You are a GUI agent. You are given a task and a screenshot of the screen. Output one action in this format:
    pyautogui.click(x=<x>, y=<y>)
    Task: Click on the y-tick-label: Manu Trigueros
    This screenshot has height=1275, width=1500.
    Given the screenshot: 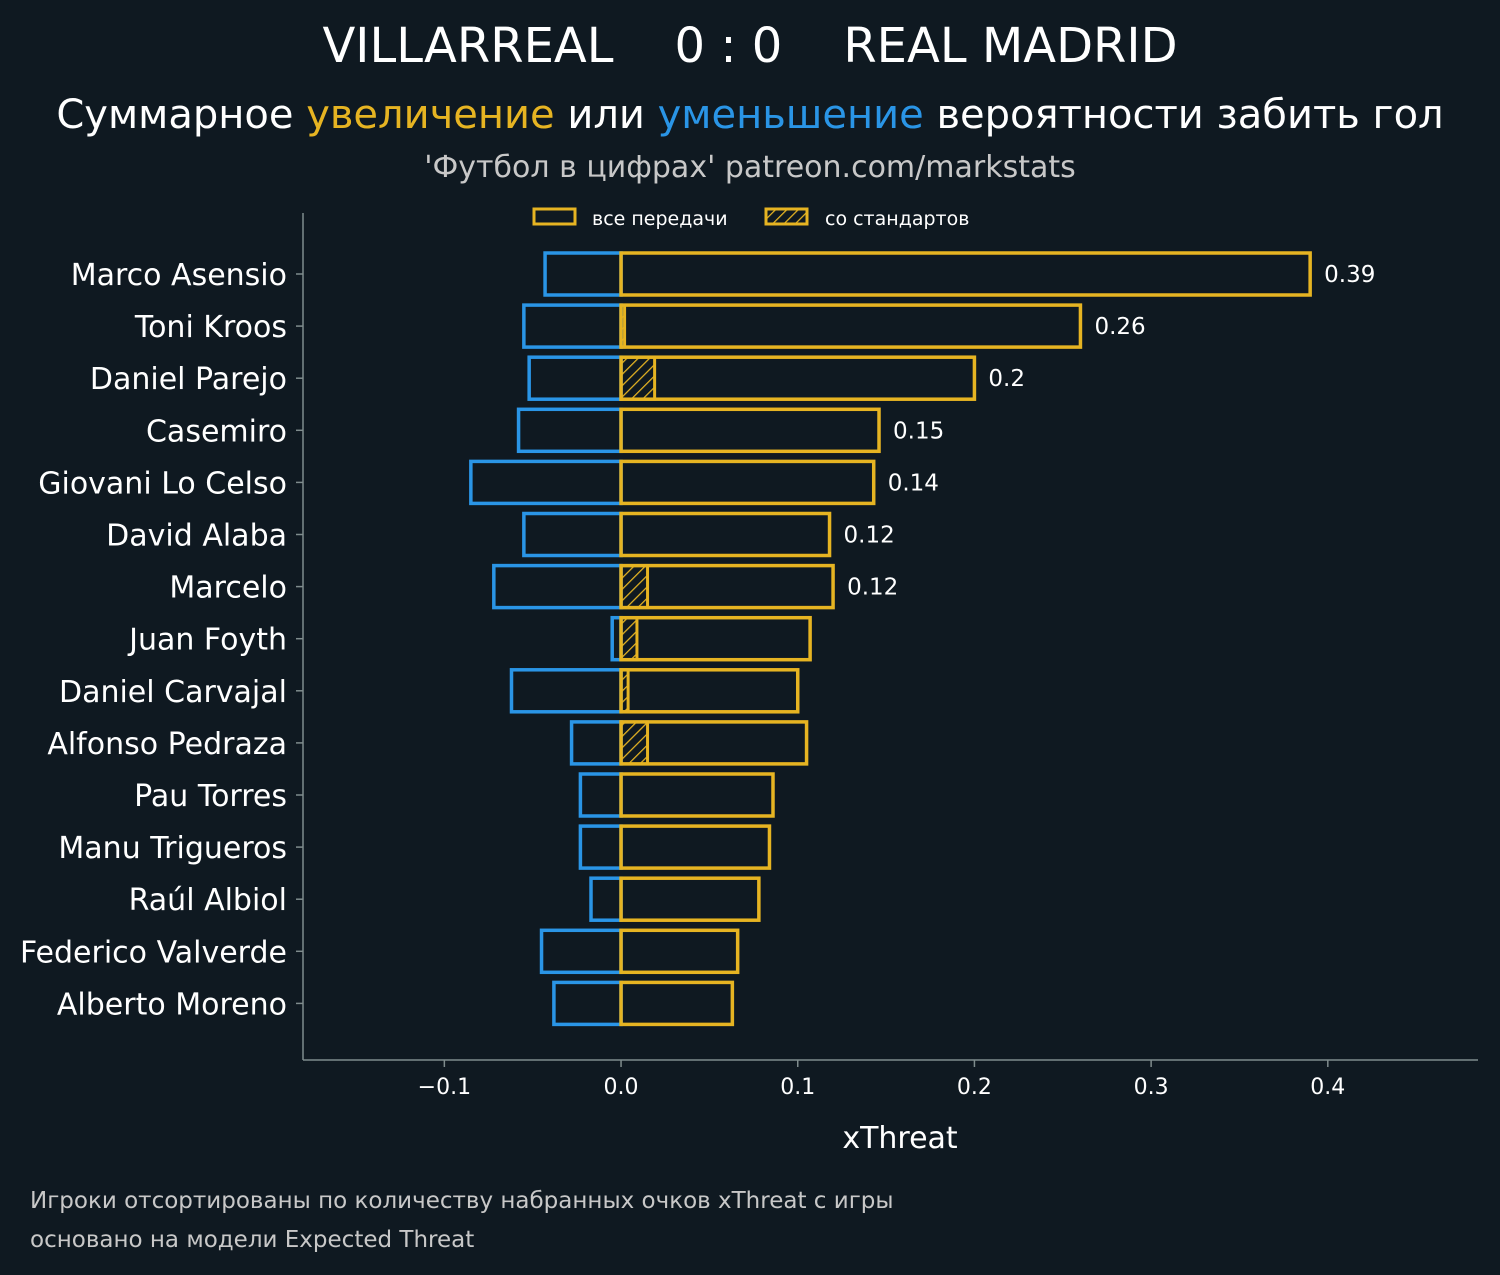 What is the action you would take?
    pyautogui.click(x=172, y=848)
    